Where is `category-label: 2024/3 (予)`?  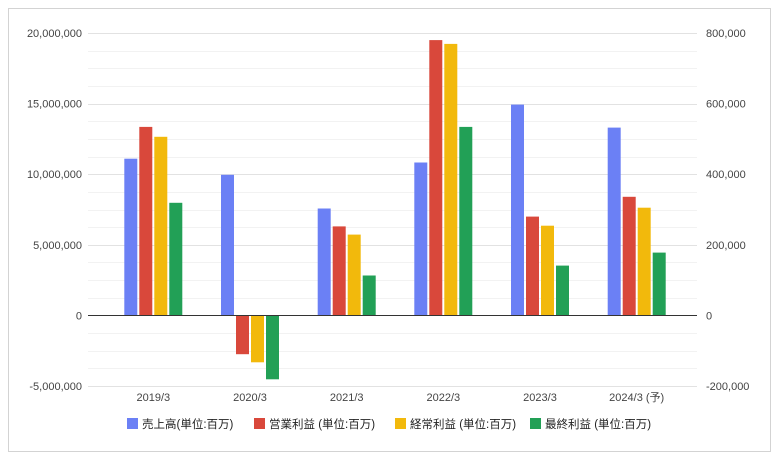 category-label: 2024/3 (予) is located at coordinates (636, 397).